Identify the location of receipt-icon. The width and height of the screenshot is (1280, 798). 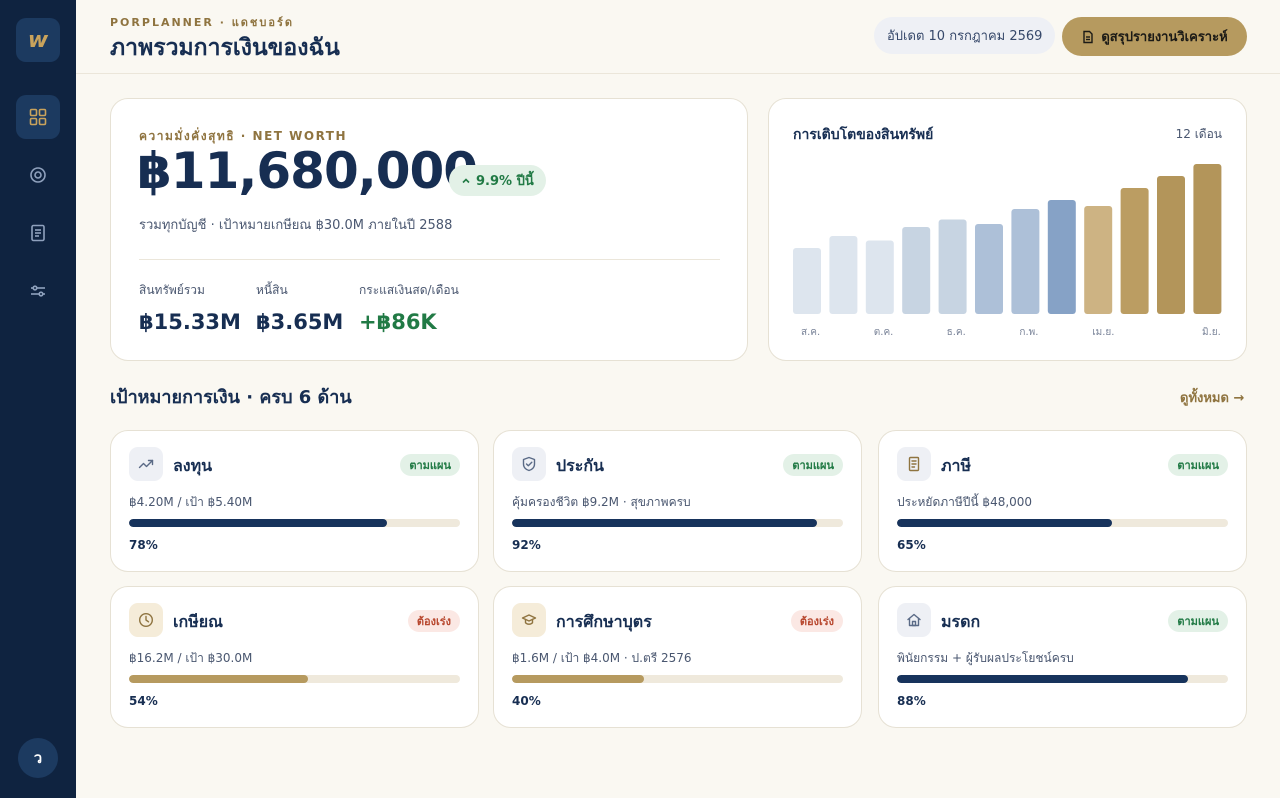
(914, 464).